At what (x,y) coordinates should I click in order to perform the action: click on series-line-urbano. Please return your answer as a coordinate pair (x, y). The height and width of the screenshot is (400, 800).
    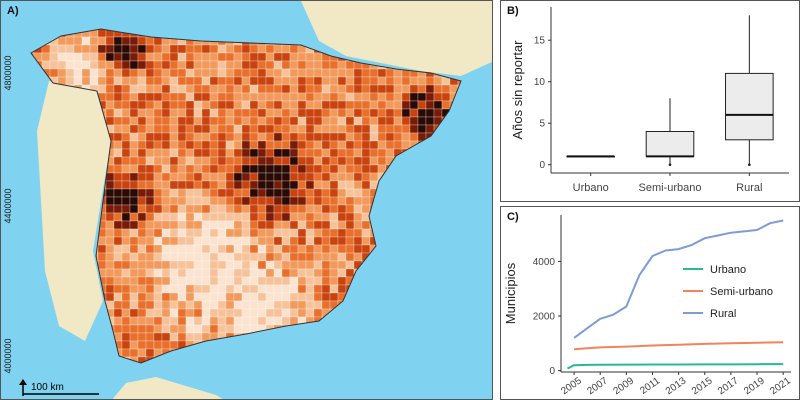
    Looking at the image, I should click on (675, 366).